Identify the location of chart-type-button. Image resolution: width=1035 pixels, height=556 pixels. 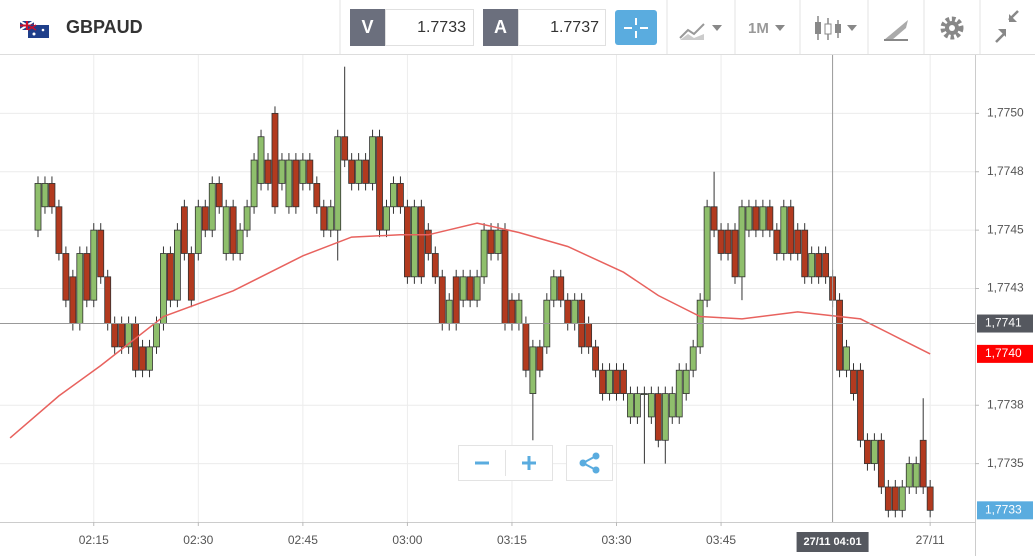
(700, 31).